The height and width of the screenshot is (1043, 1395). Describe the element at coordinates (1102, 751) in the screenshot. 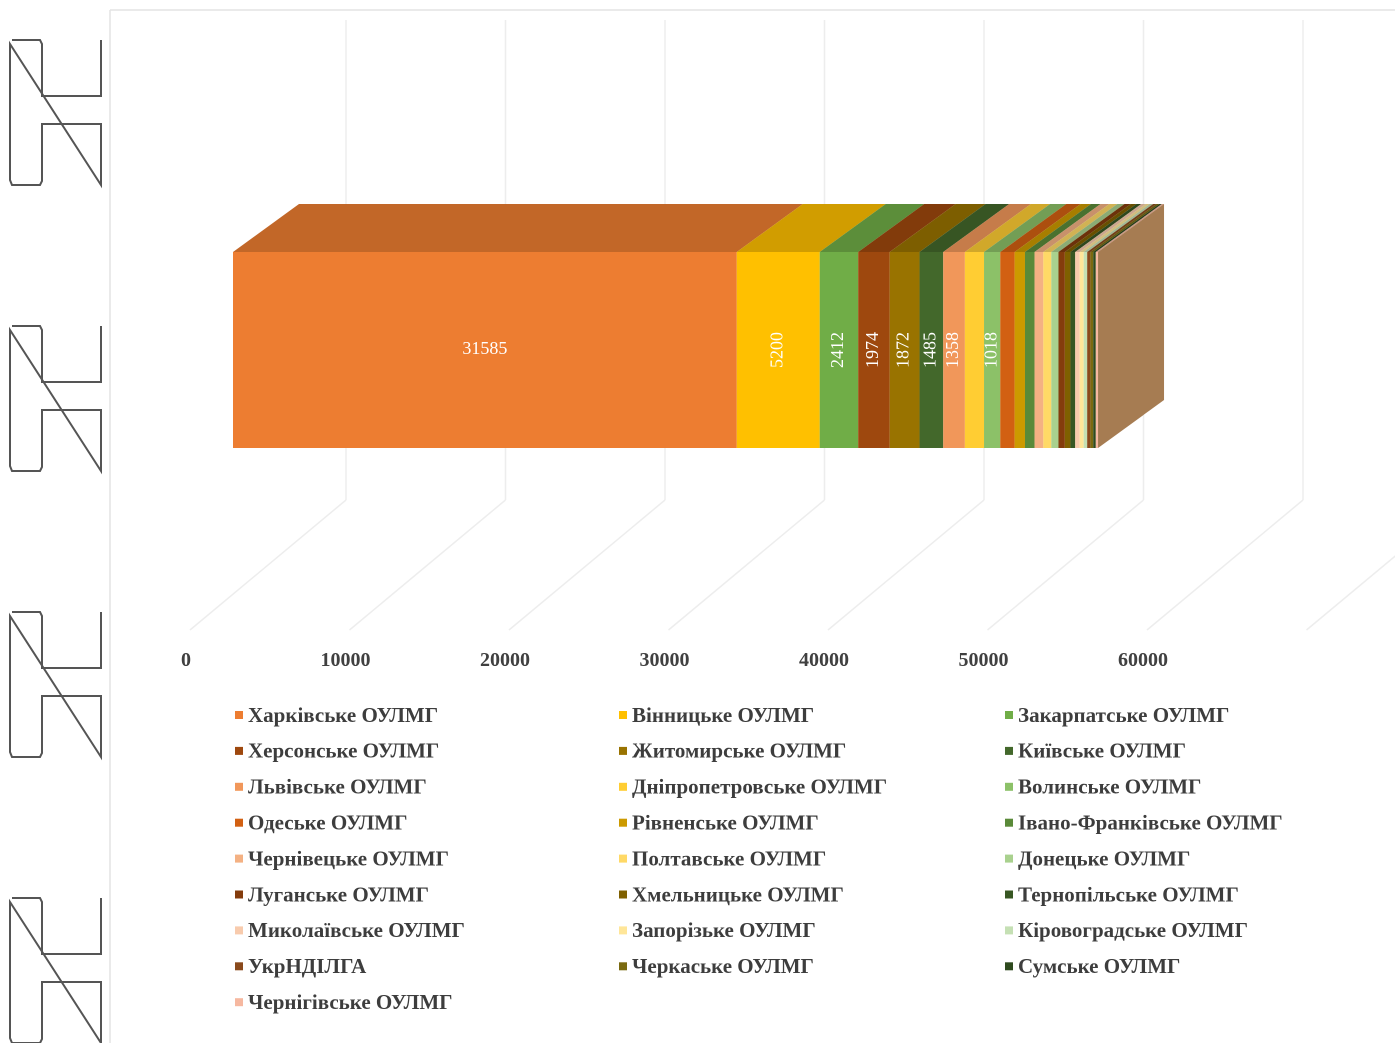

I see `legend-label: Київське ОУЛМГ` at that location.